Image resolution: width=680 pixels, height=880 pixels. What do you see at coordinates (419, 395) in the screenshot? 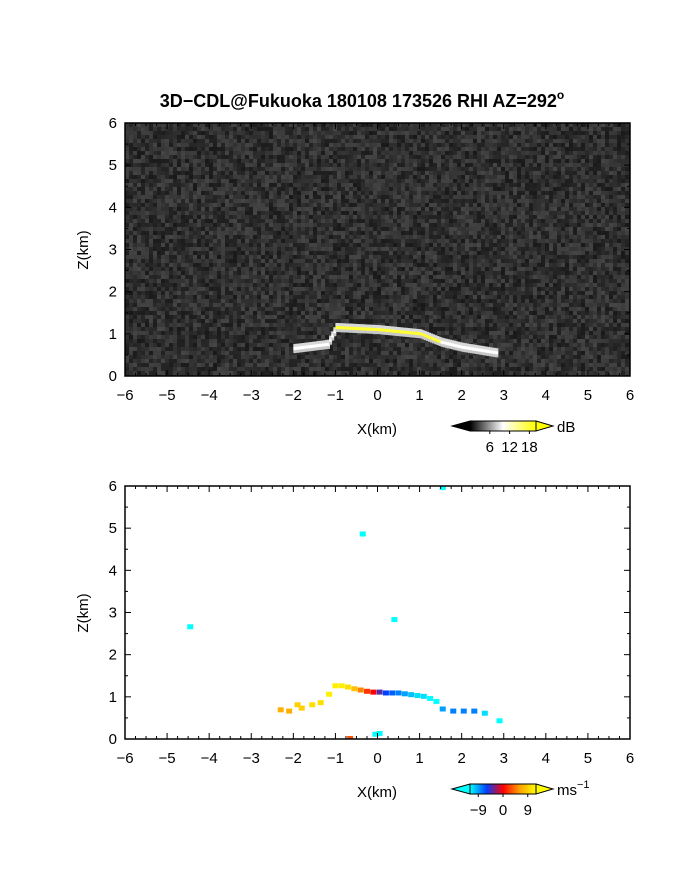
I see `x-tick-label: 1` at bounding box center [419, 395].